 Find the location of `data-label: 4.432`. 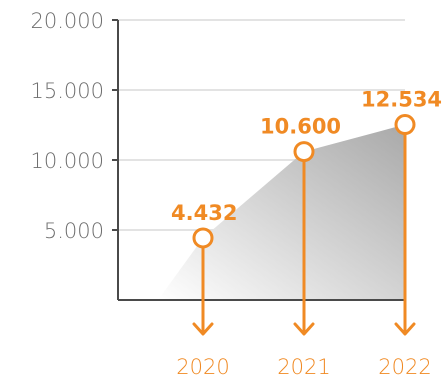

data-label: 4.432 is located at coordinates (204, 213).